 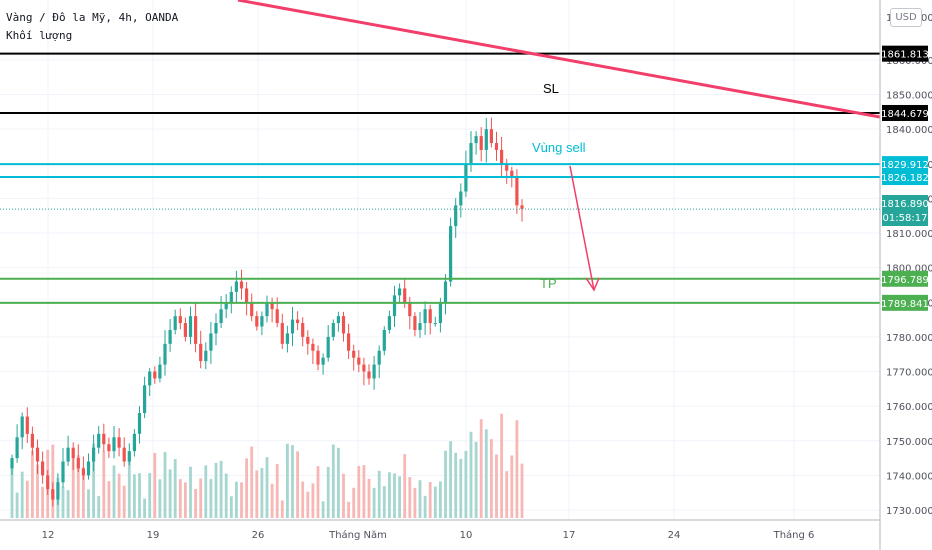 What do you see at coordinates (357, 535) in the screenshot?
I see `x-tick-label: Tháng Năm` at bounding box center [357, 535].